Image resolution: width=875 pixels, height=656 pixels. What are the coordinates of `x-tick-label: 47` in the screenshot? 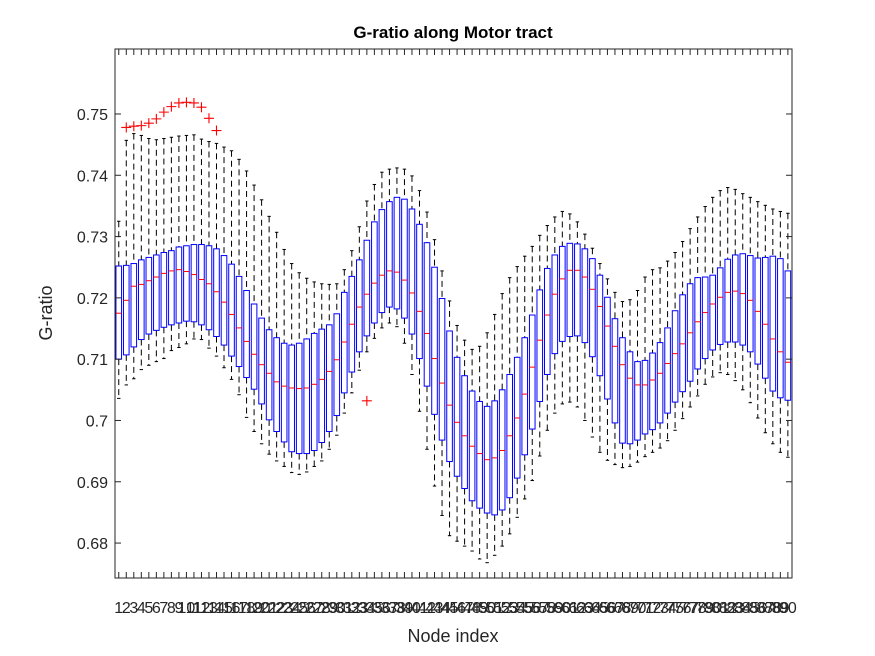 It's located at (465, 608).